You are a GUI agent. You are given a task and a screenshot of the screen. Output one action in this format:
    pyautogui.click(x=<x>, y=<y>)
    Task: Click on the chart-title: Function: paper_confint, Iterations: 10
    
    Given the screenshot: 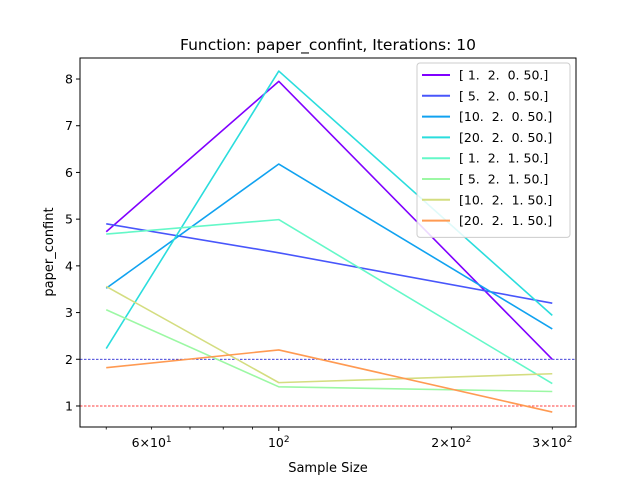 What is the action you would take?
    pyautogui.click(x=328, y=45)
    